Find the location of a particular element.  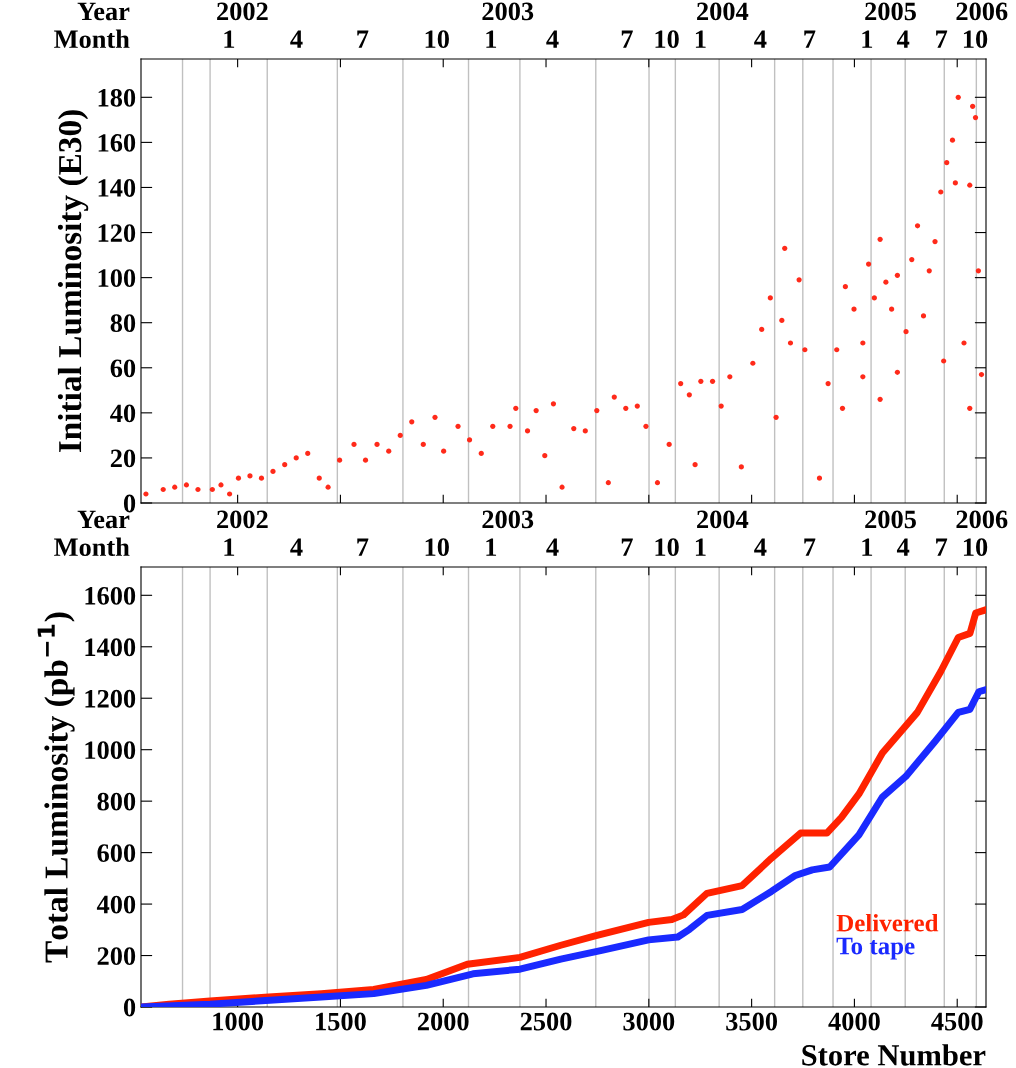

y-tick-label: 140 is located at coordinates (117, 188).